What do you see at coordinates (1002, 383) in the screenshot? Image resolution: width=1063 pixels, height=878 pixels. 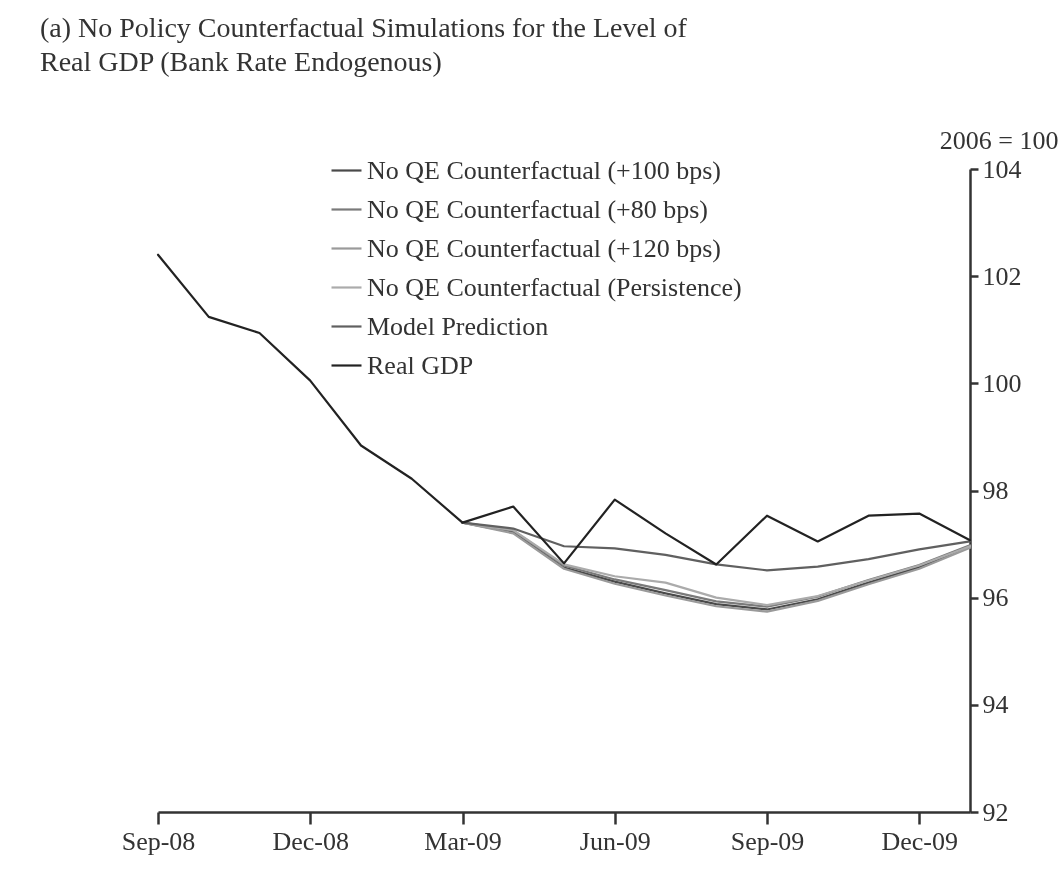 I see `y-tick-label: 100` at bounding box center [1002, 383].